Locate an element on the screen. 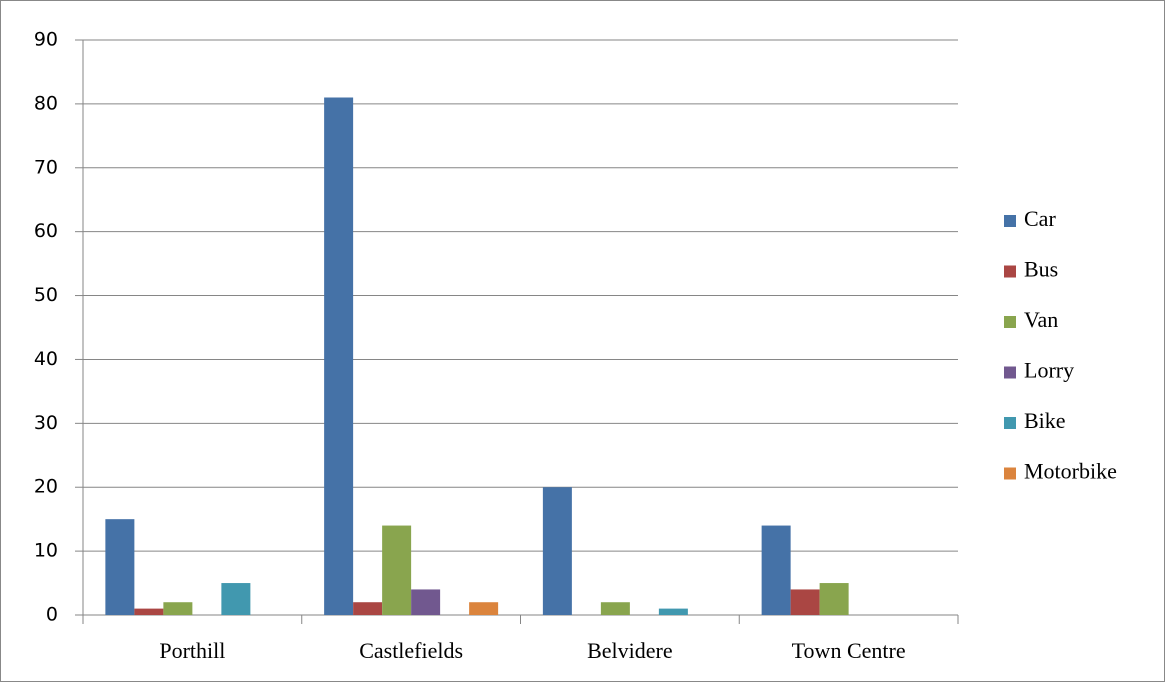 This screenshot has width=1165, height=682. x-tick-label: Porthill is located at coordinates (192, 650).